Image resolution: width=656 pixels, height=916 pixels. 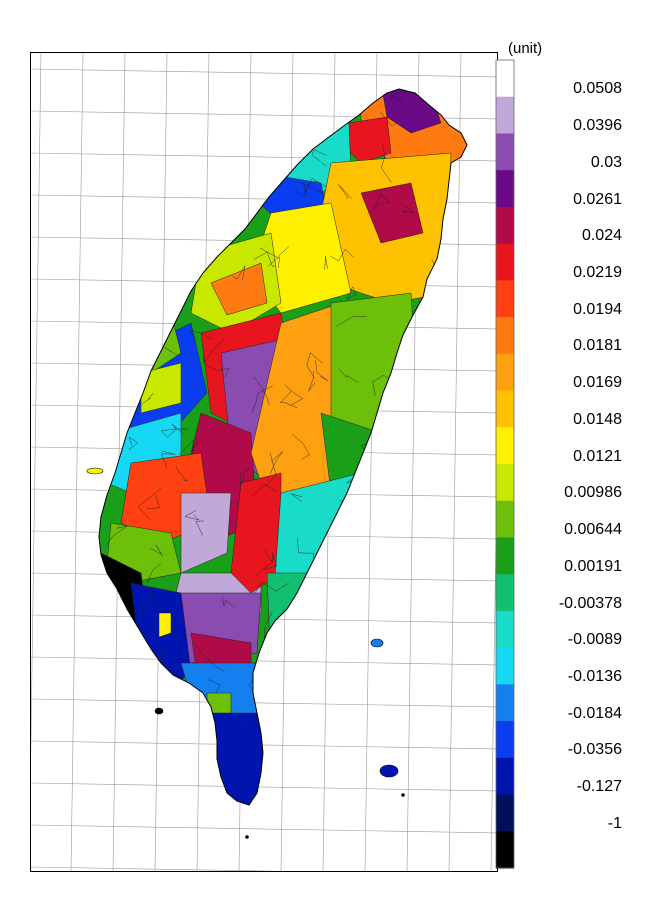 What do you see at coordinates (597, 89) in the screenshot?
I see `legend-label: 0.0508` at bounding box center [597, 89].